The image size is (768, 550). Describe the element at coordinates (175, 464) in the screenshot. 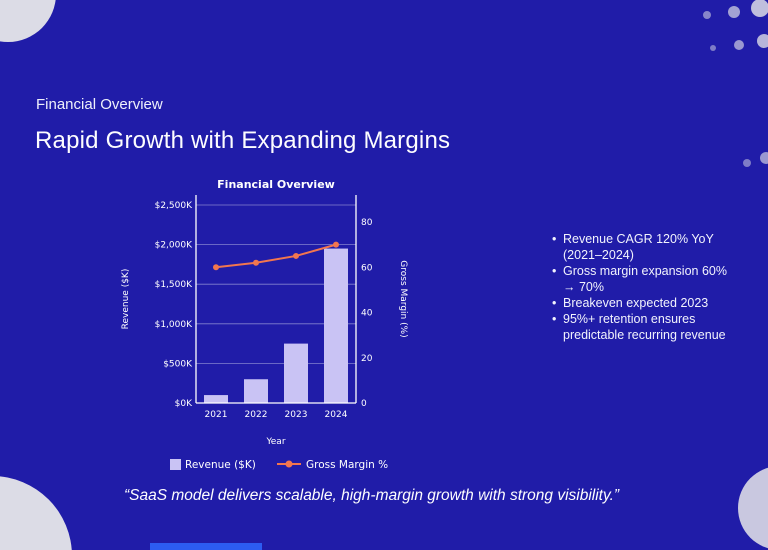

I see `legend-swatch-revenue` at that location.